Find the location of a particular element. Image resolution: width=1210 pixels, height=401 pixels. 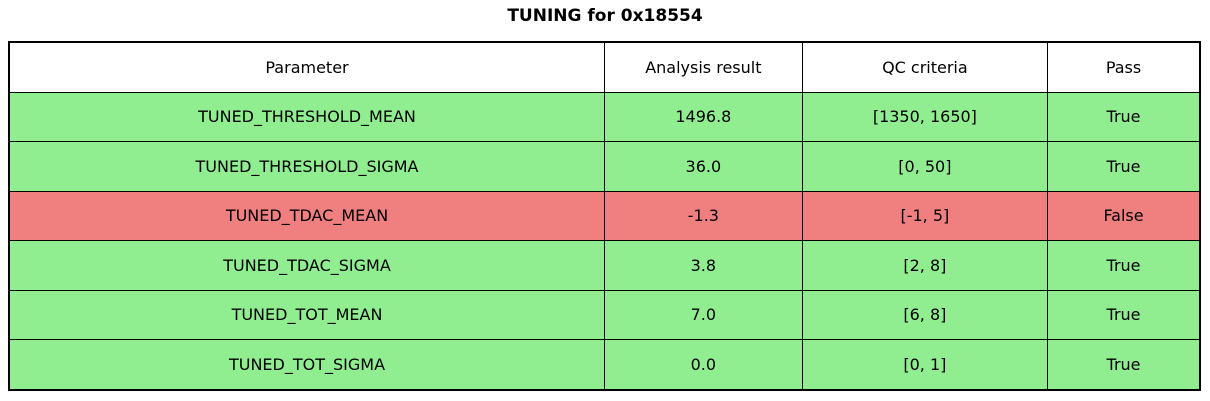

cell-pass-status: False is located at coordinates (1124, 215).